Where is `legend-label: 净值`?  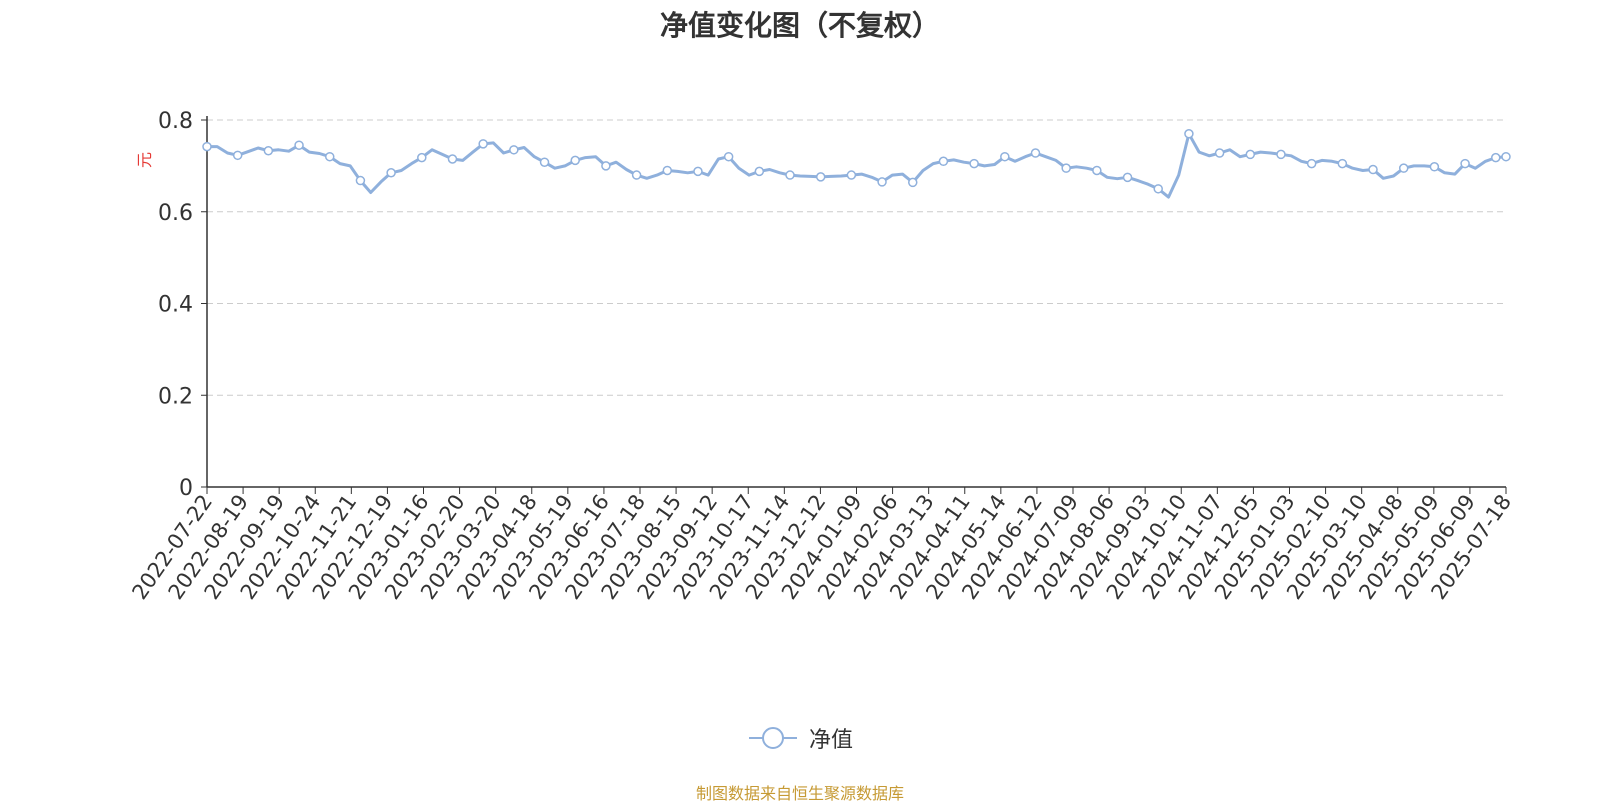 legend-label: 净值 is located at coordinates (830, 740).